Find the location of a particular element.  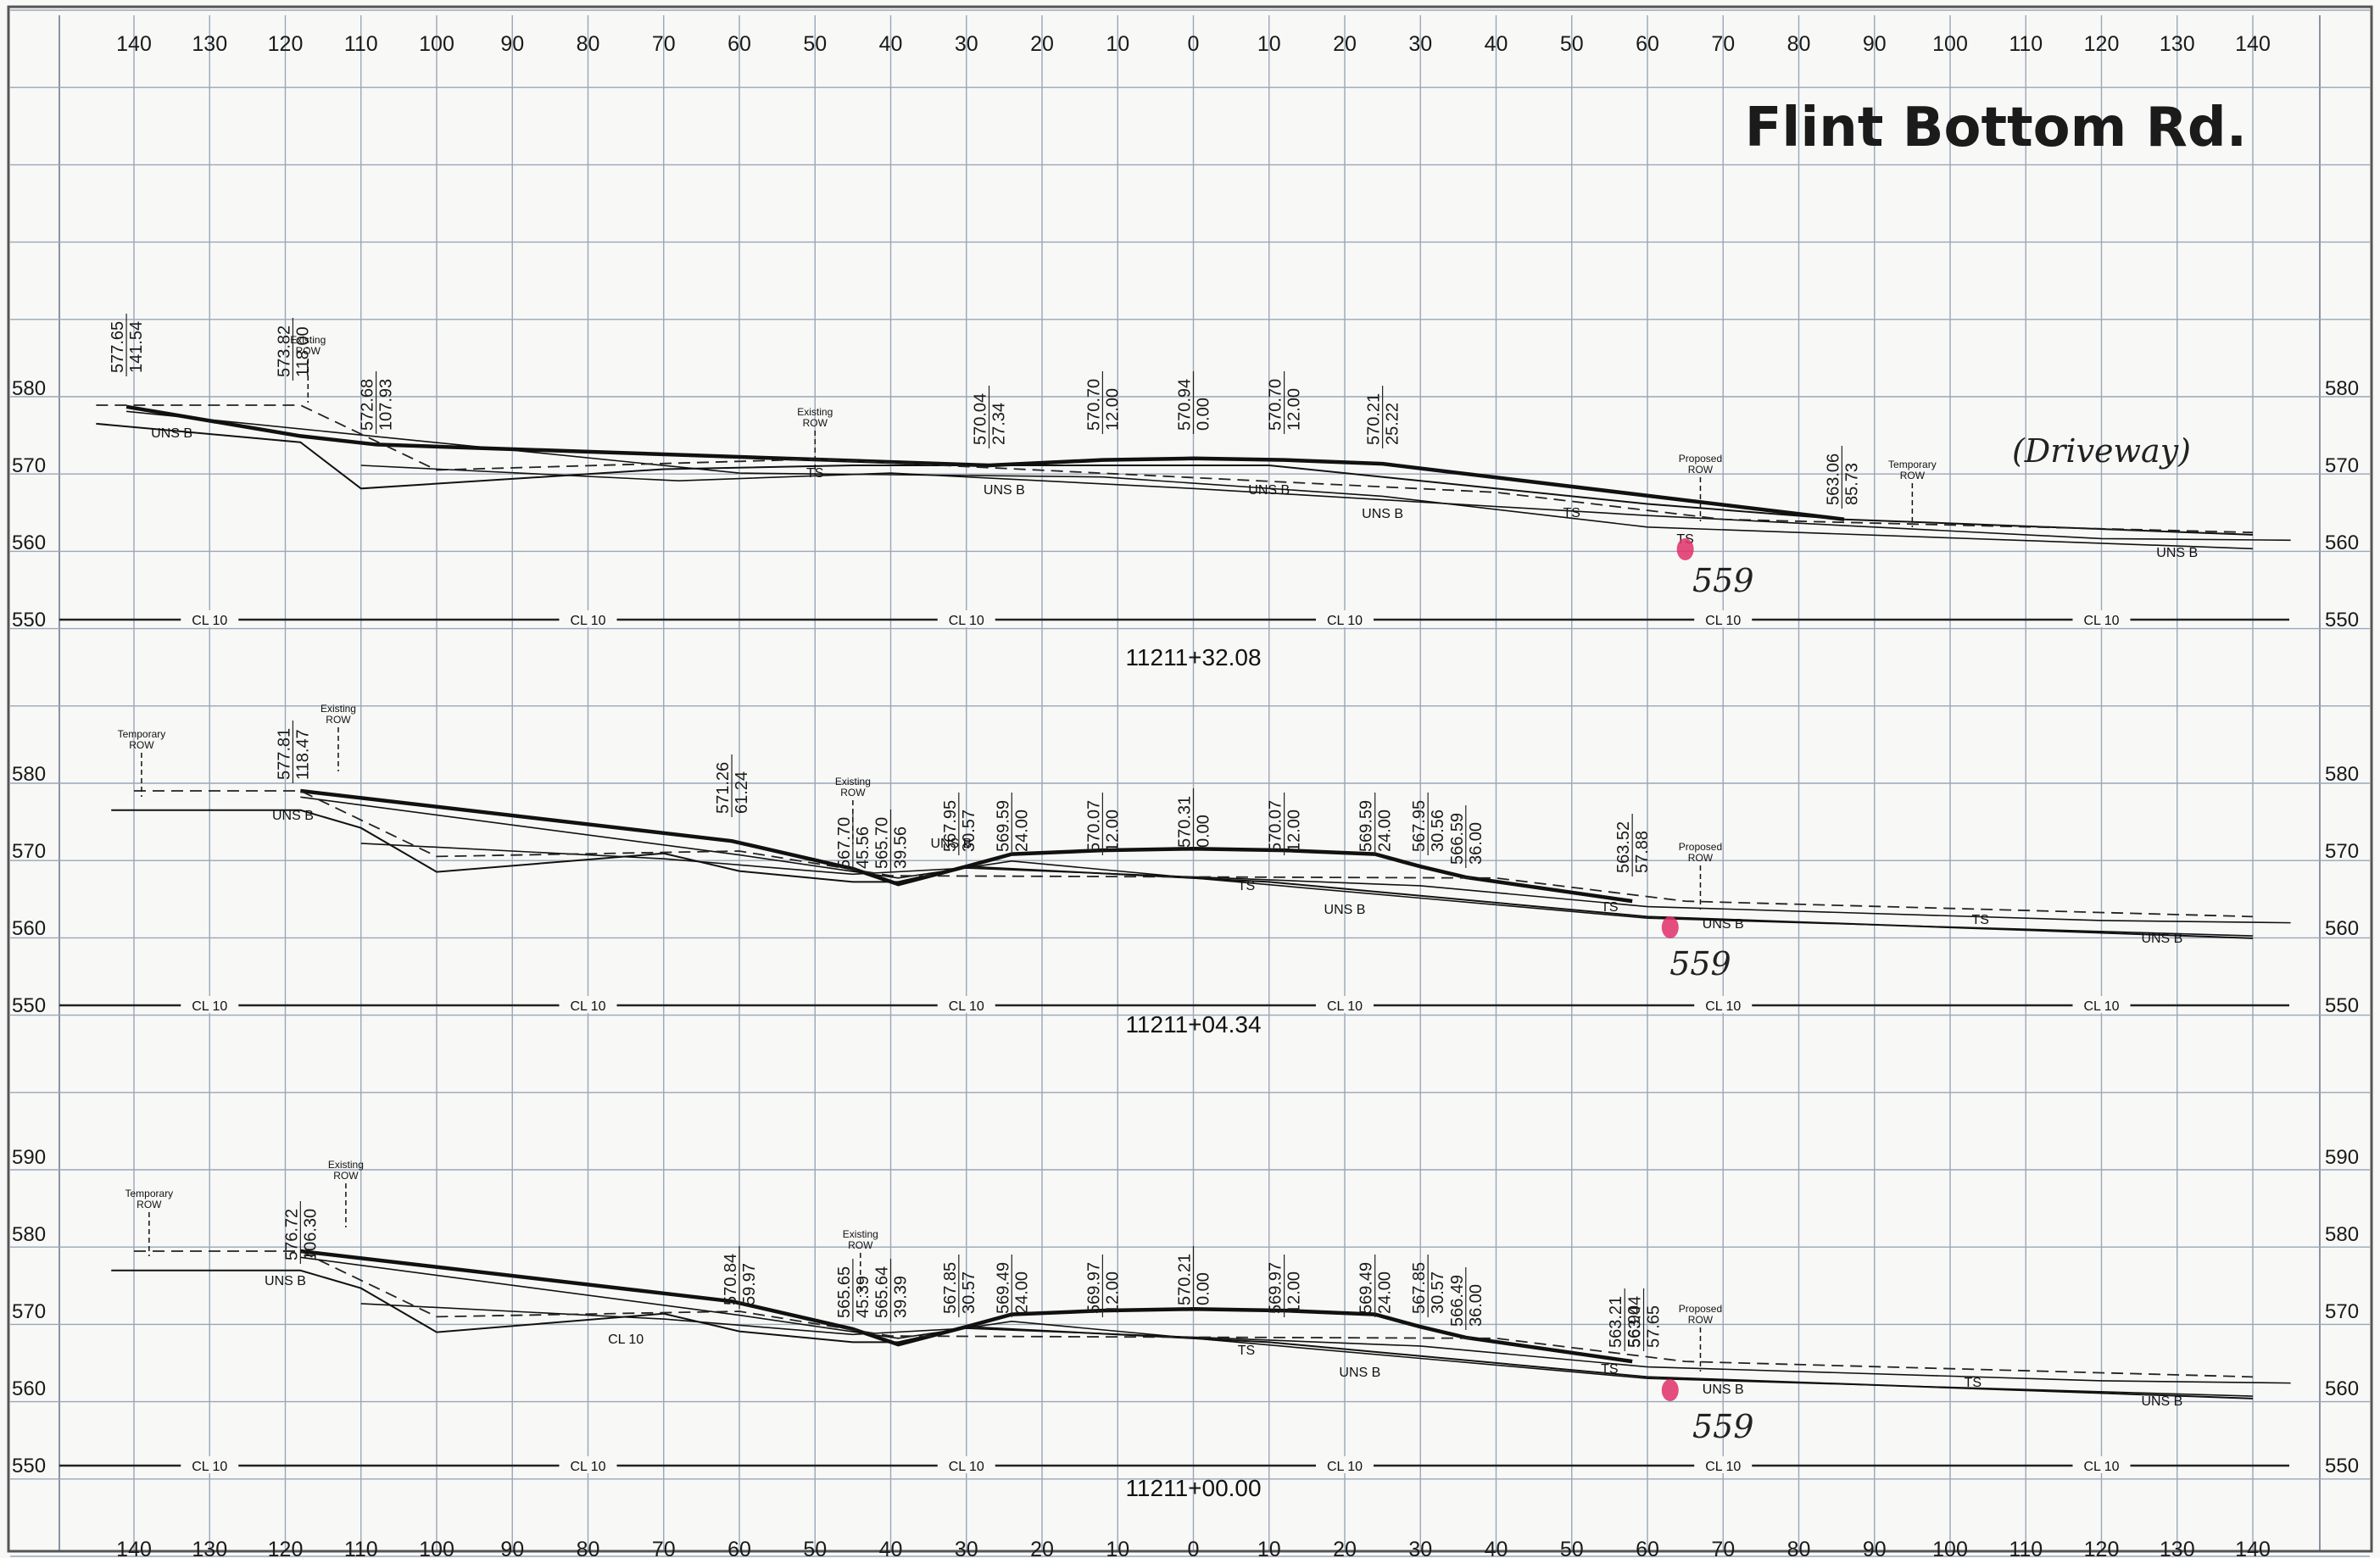

offset-label-top: 100 is located at coordinates (437, 44).